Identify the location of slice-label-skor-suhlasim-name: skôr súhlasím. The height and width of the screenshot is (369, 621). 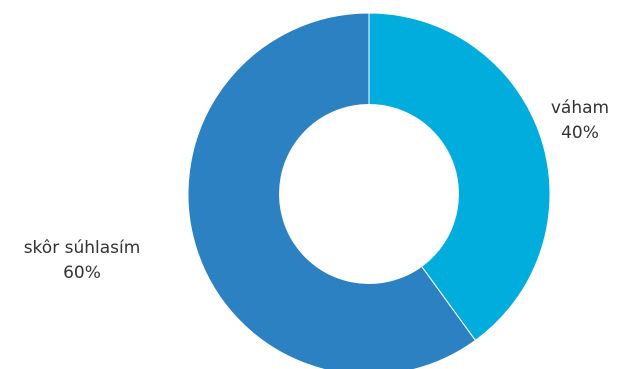
(82, 248).